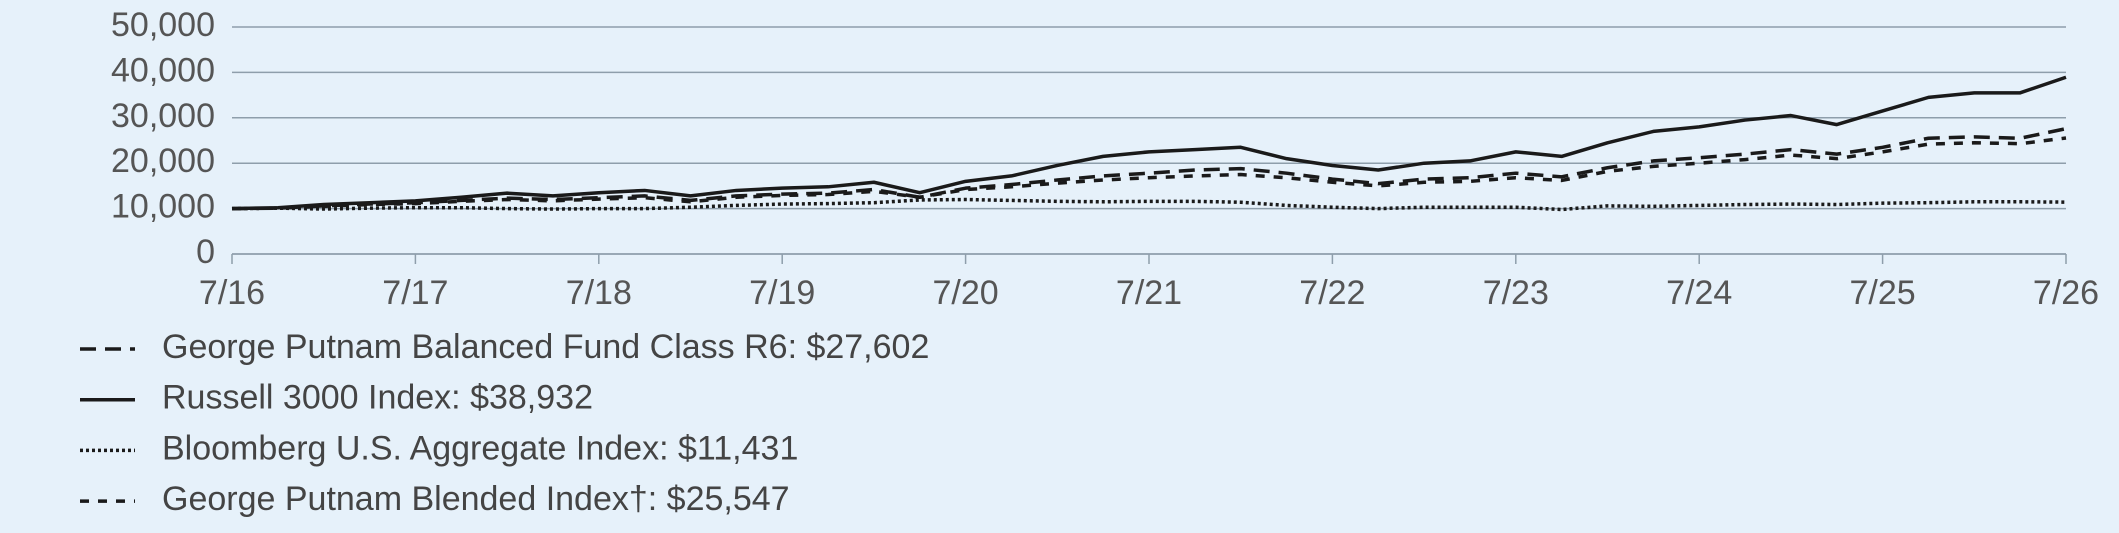  I want to click on x-tick-label: 7/23, so click(1516, 293).